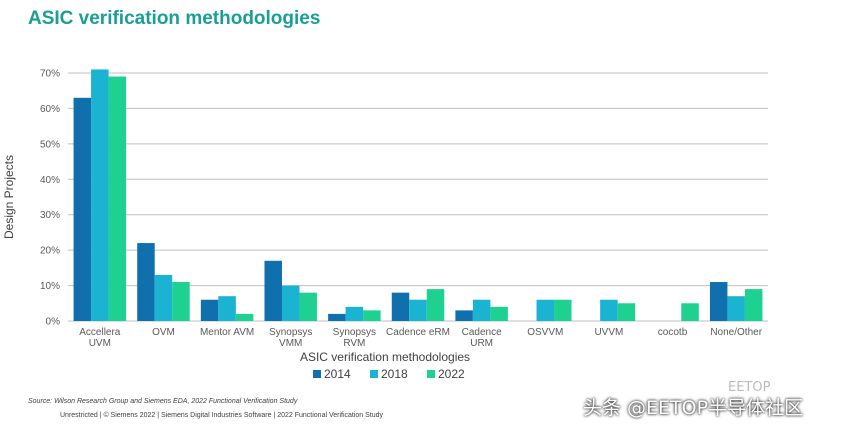 The image size is (850, 429). I want to click on category-label: None/Other, so click(736, 332).